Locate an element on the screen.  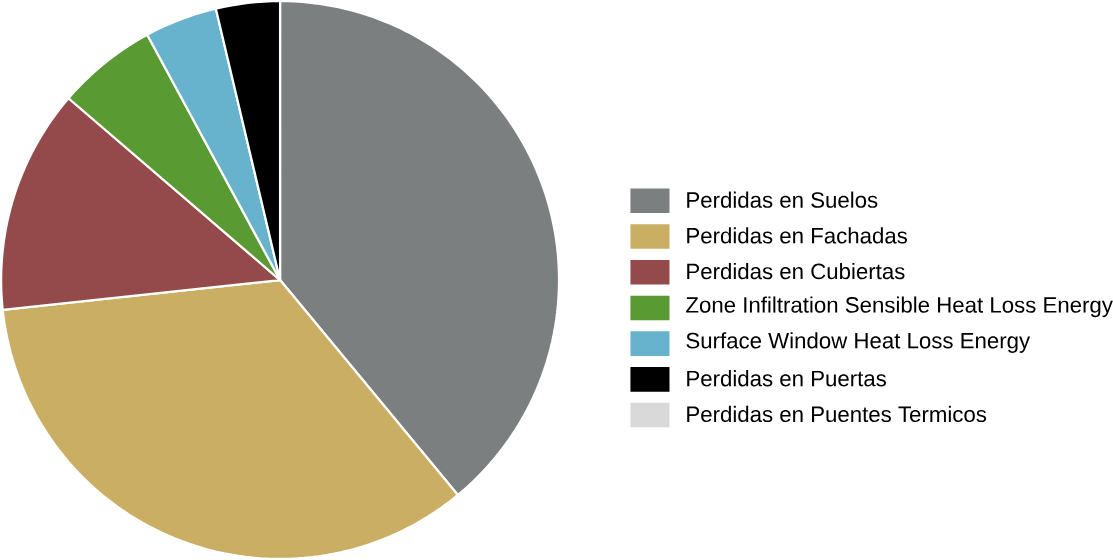
legend-label: Zone Infiltration Sensible Heat Loss Energy is located at coordinates (899, 307).